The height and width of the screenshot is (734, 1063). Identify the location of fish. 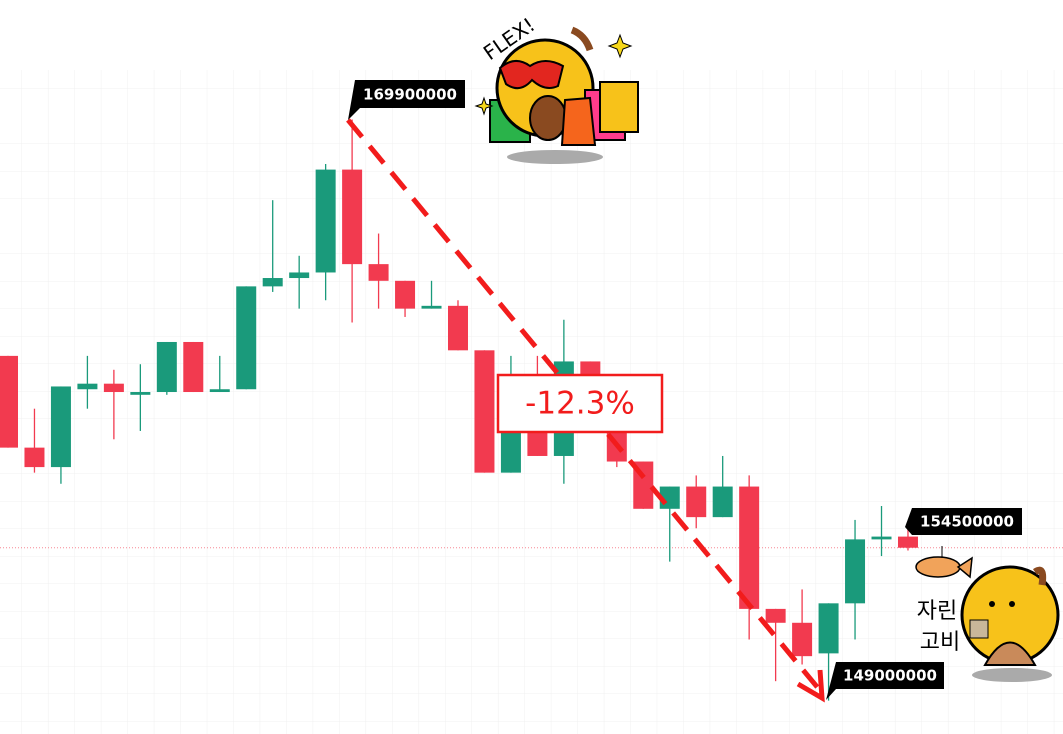
(944, 562).